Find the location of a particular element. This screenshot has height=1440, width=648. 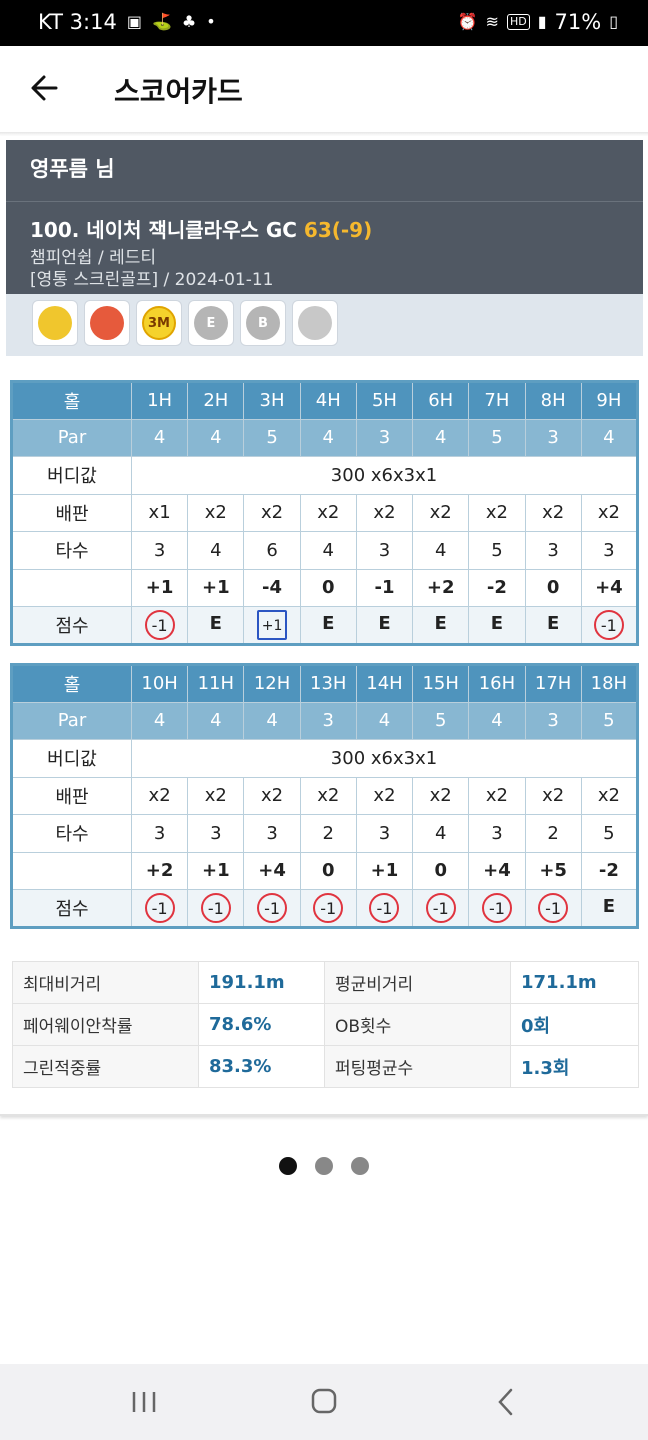

score-row-row: 점수 -1 -1 -1 -1 -1 -1 -1 -1 E is located at coordinates (325, 908).